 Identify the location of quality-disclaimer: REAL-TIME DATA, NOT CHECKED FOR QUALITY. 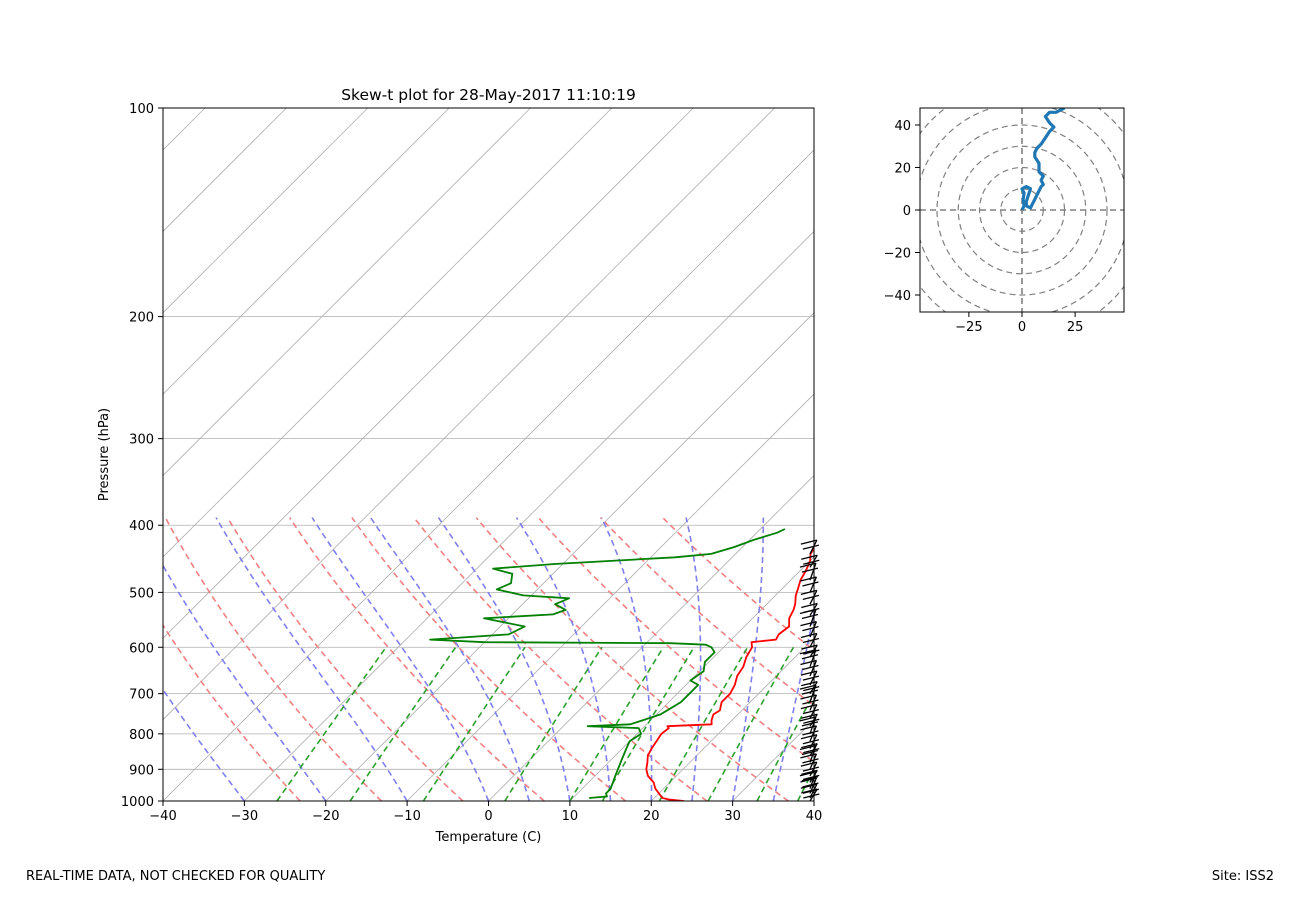
(176, 876).